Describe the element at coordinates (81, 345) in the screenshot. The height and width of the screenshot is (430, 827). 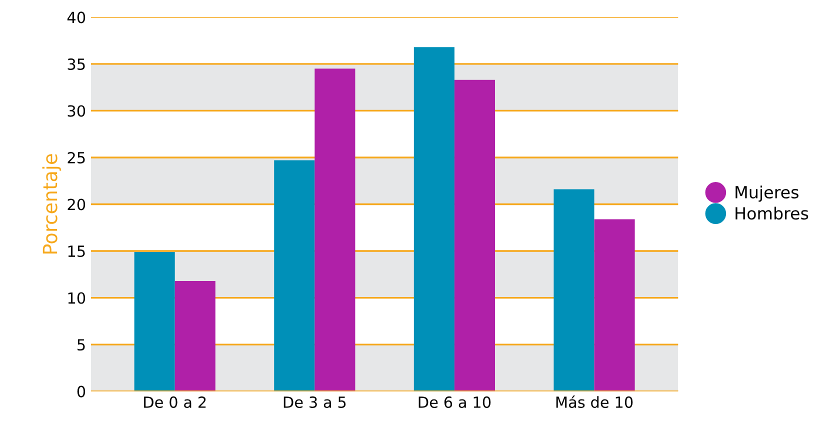
I see `y-tick-label: 5` at that location.